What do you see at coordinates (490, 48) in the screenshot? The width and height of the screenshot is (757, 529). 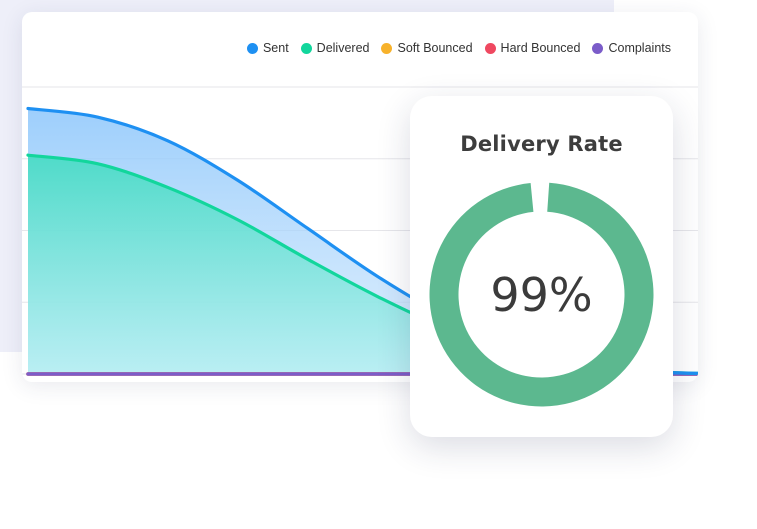 I see `legend-dot-hard-bounced` at bounding box center [490, 48].